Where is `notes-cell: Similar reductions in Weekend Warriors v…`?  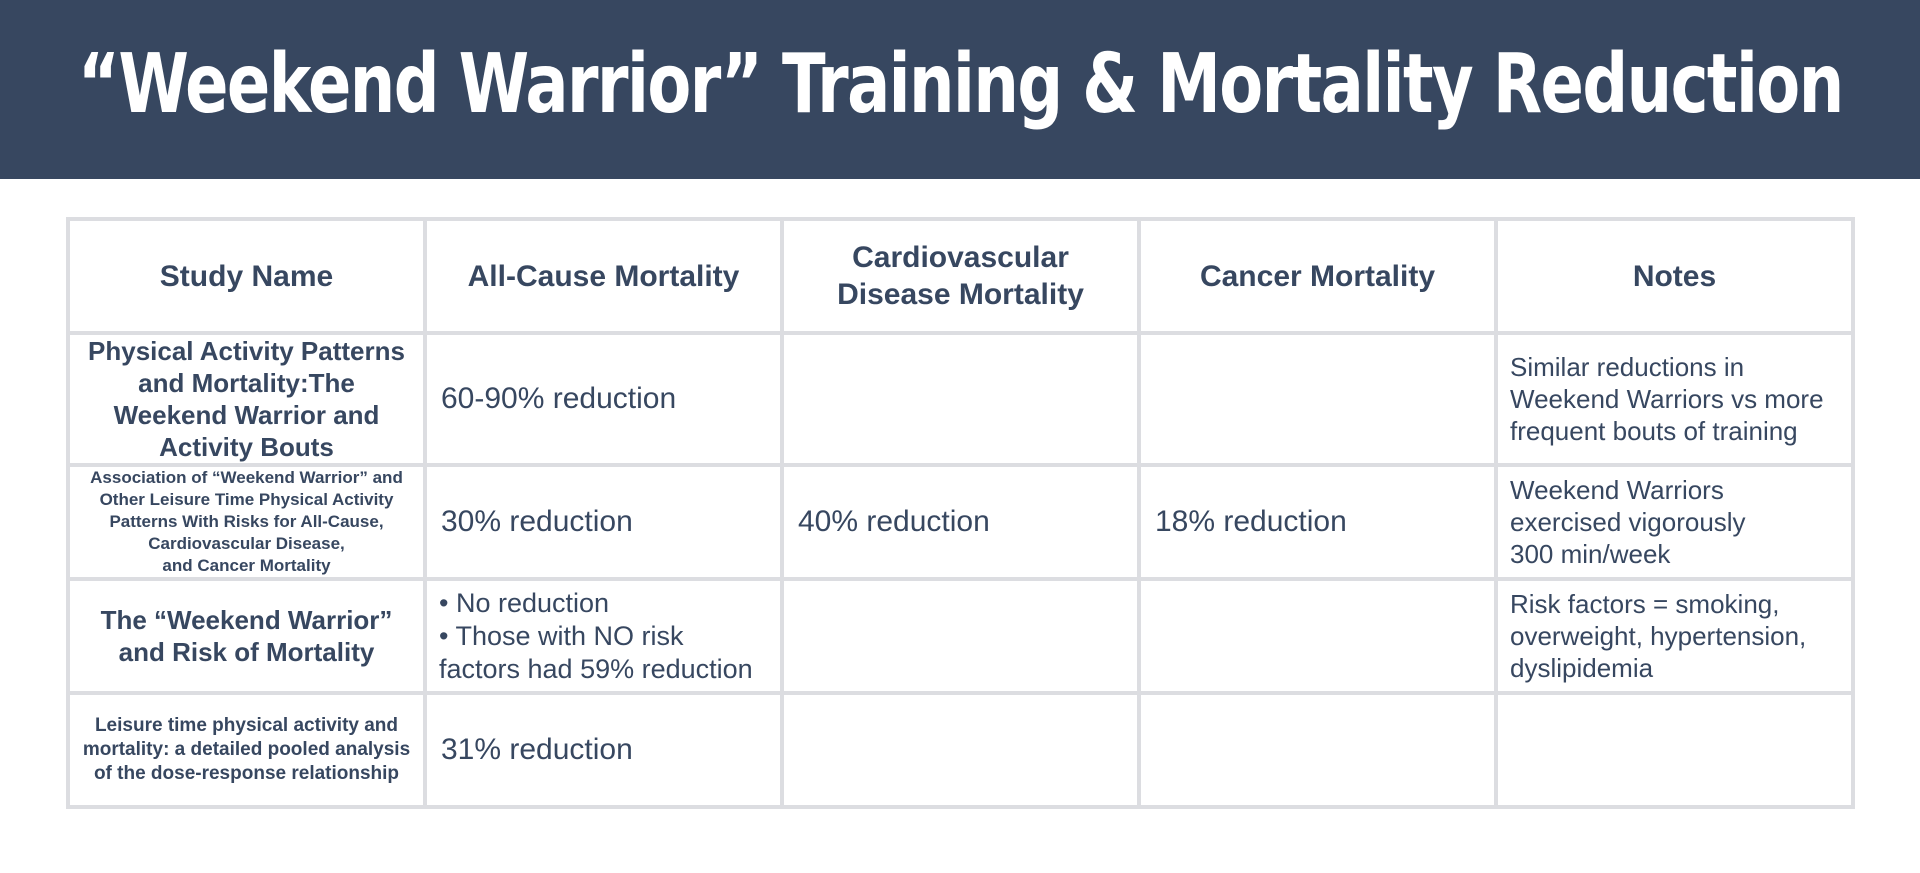 notes-cell: Similar reductions in Weekend Warriors v… is located at coordinates (1674, 399).